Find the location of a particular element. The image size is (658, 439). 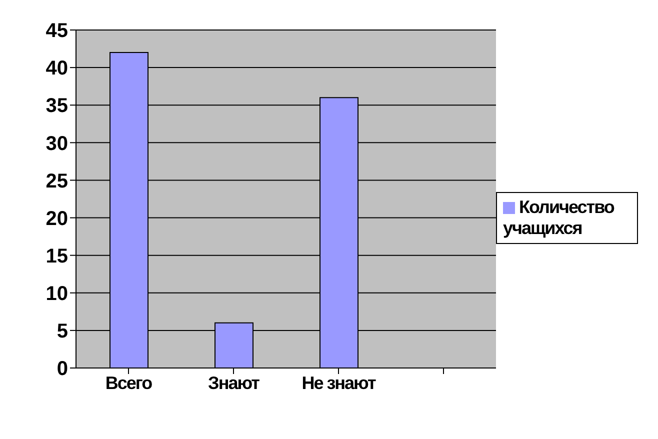

y-tick-label: 15 is located at coordinates (57, 256).